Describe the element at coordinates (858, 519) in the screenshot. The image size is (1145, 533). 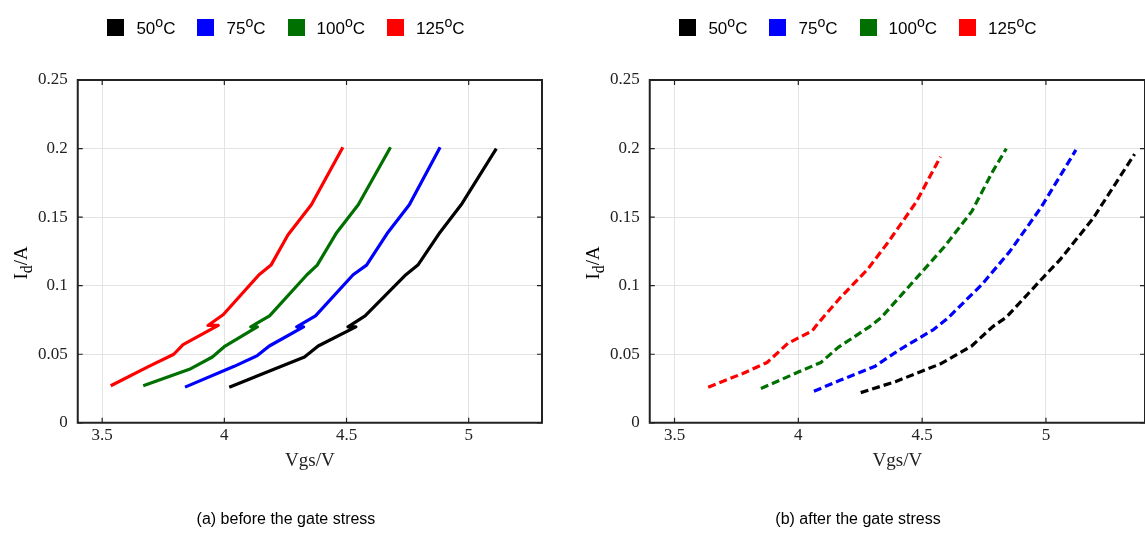
I see `text: (b) after the gate stress` at that location.